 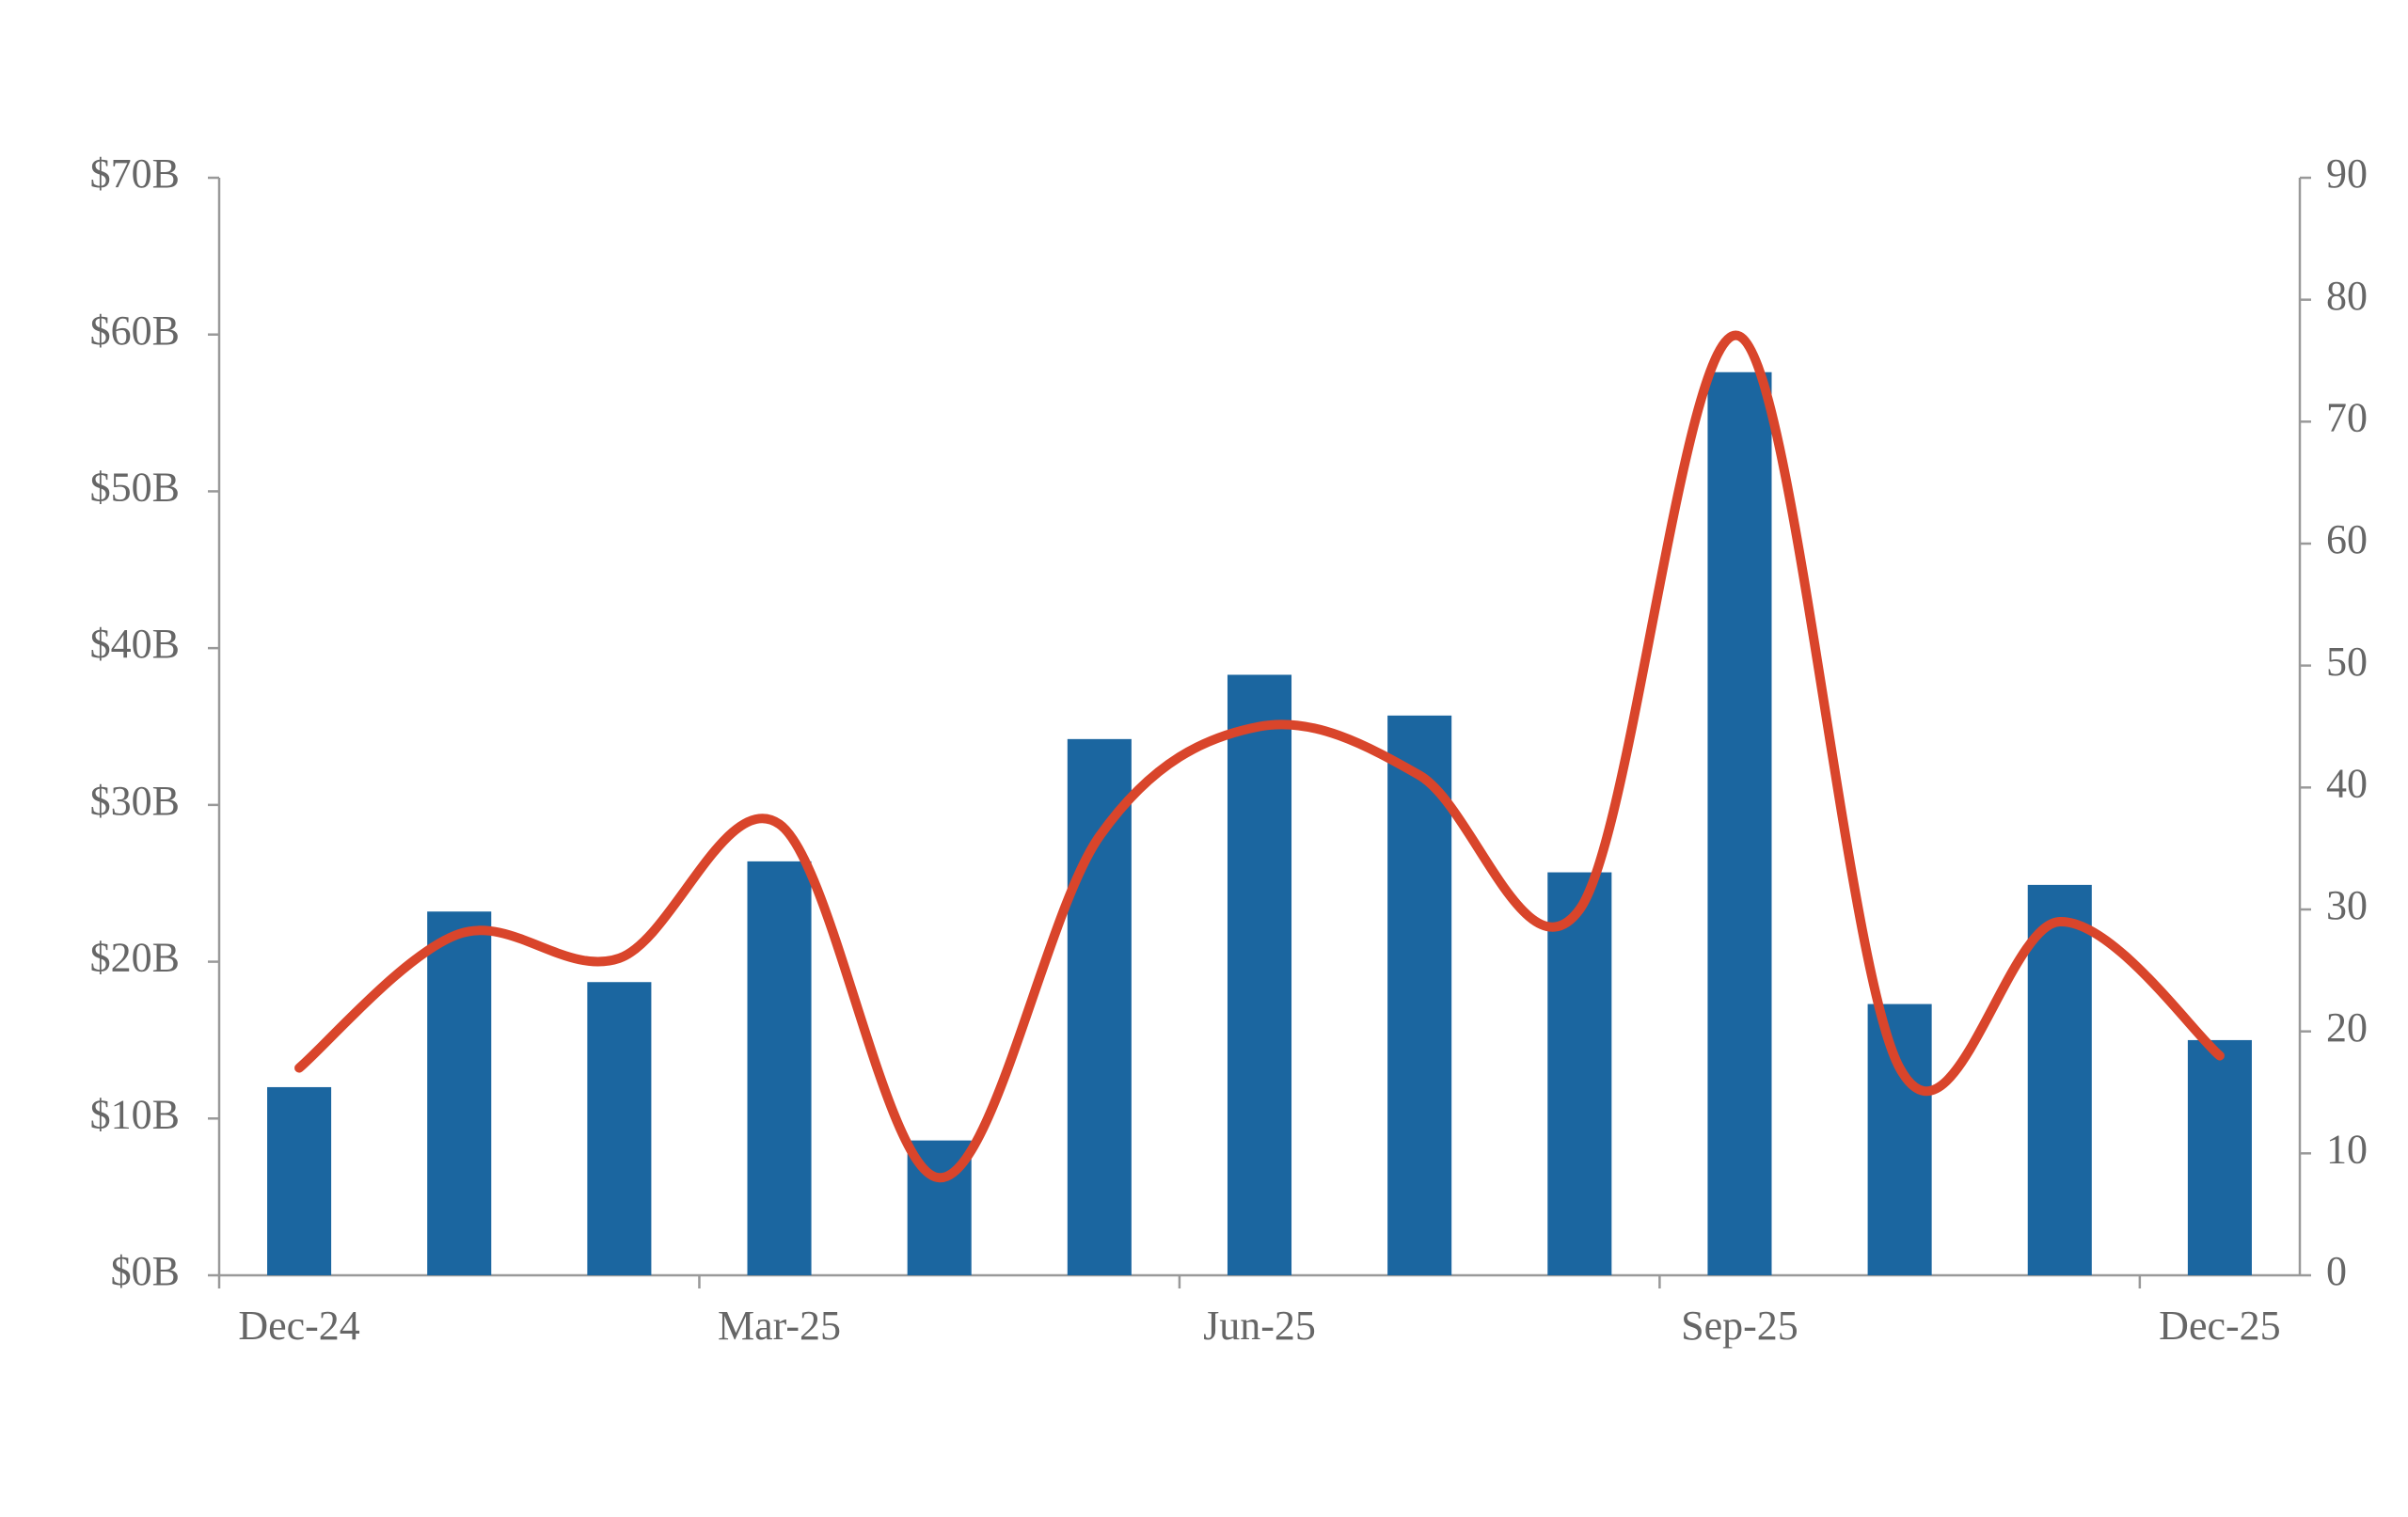 What do you see at coordinates (135, 644) in the screenshot?
I see `y-tick-label: $40B` at bounding box center [135, 644].